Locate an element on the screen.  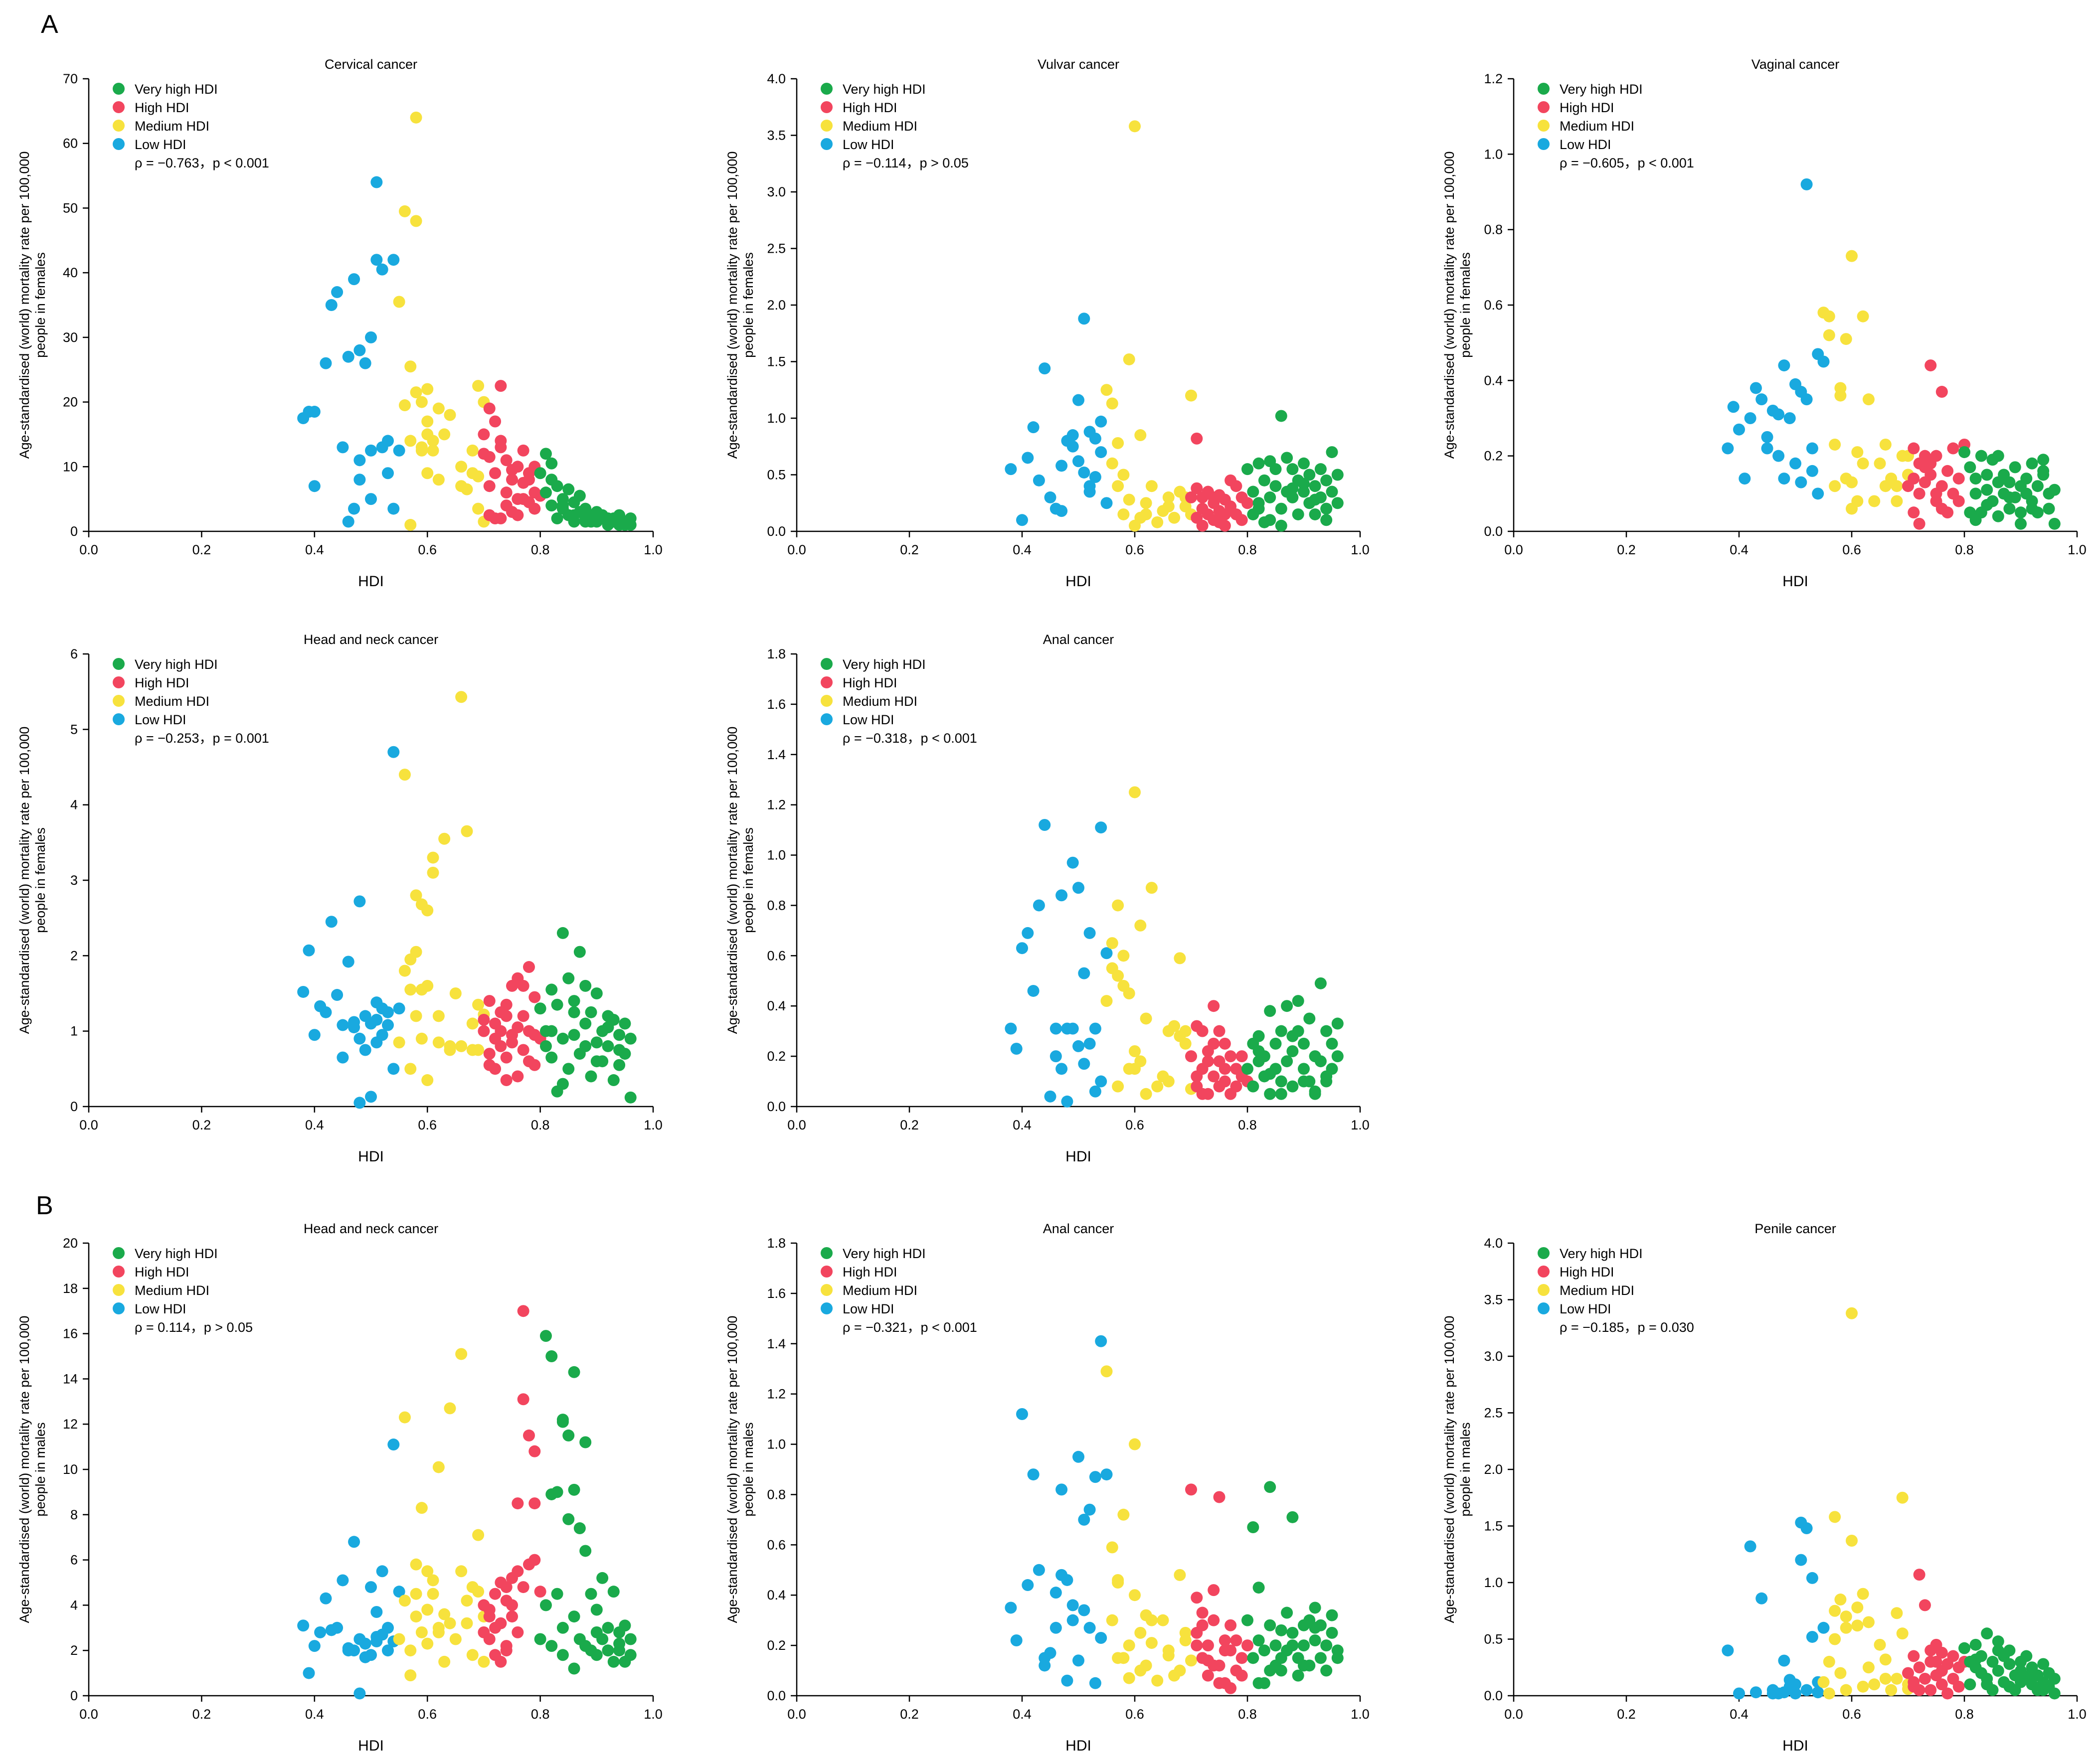
x-tick-label: 0.0 is located at coordinates (89, 549).